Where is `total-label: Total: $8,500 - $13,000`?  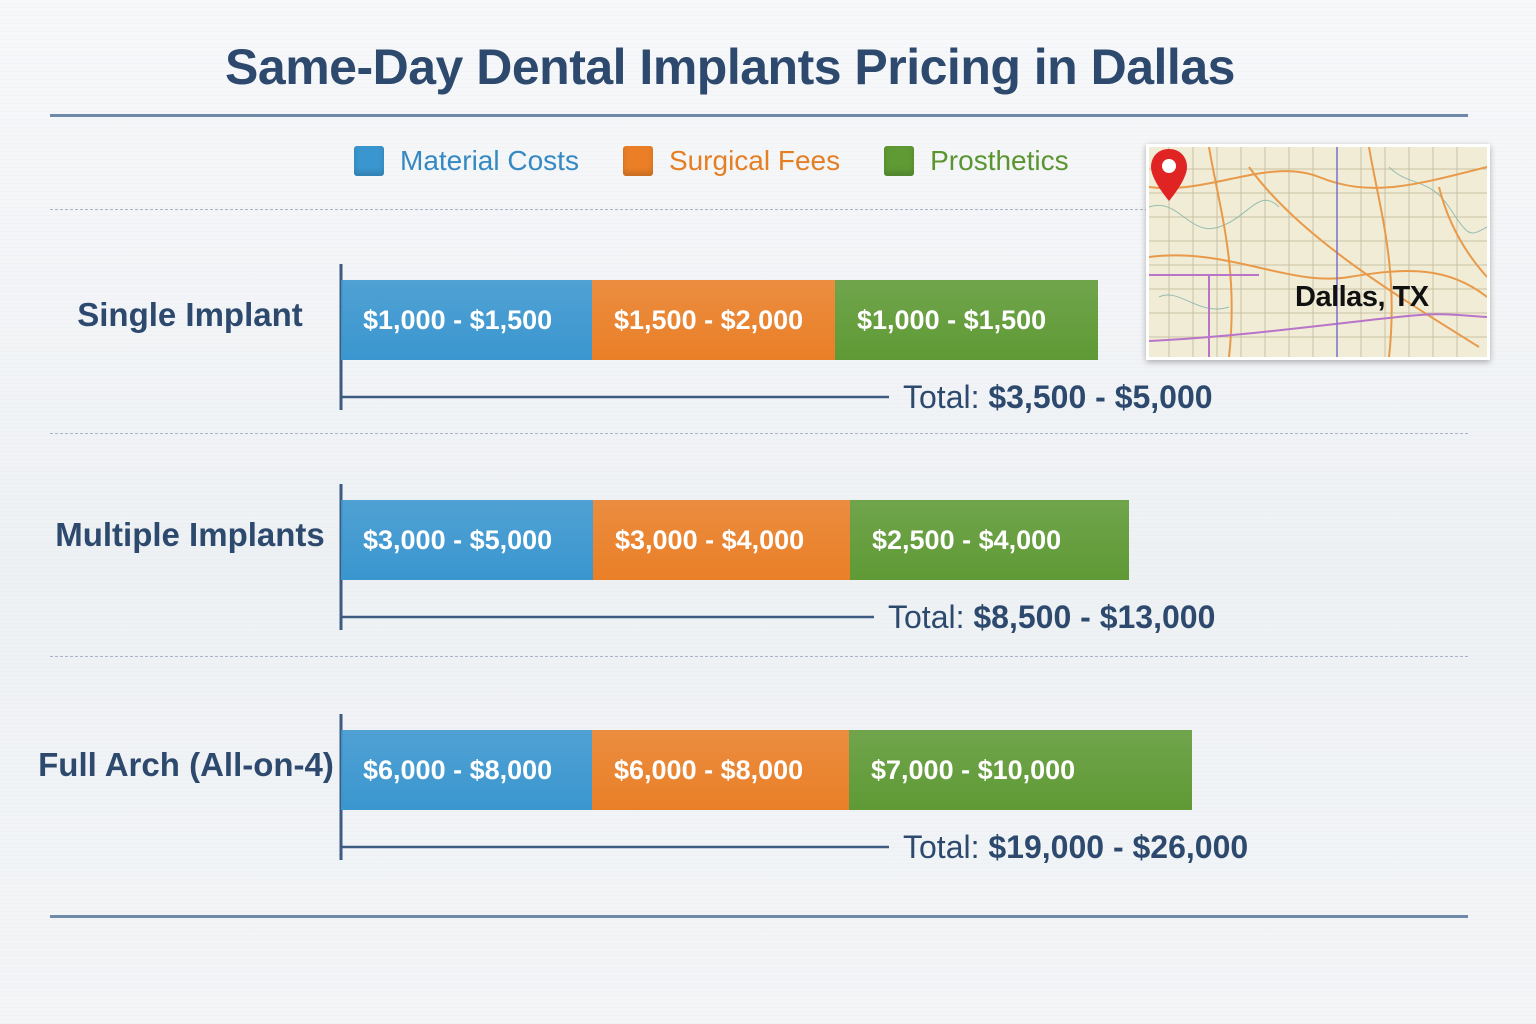
total-label: Total: $8,500 - $13,000 is located at coordinates (1051, 617).